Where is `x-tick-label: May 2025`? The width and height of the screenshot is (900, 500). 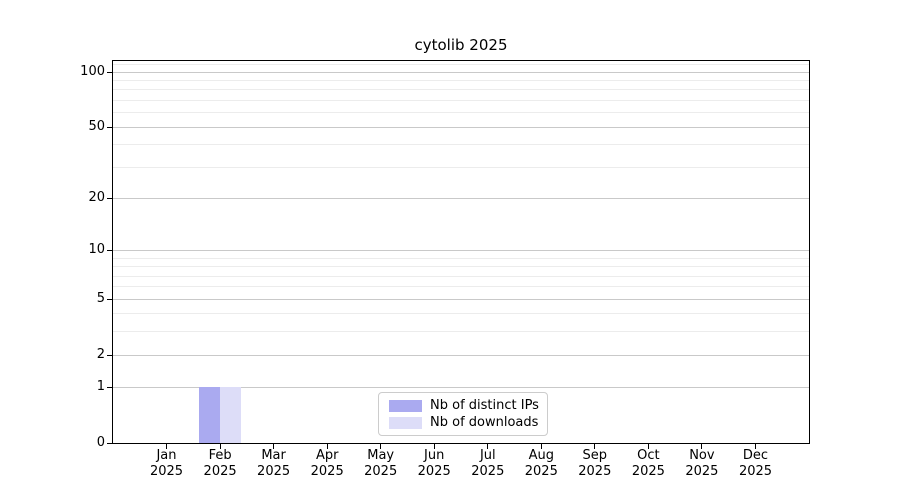
x-tick-label: May 2025 is located at coordinates (381, 463).